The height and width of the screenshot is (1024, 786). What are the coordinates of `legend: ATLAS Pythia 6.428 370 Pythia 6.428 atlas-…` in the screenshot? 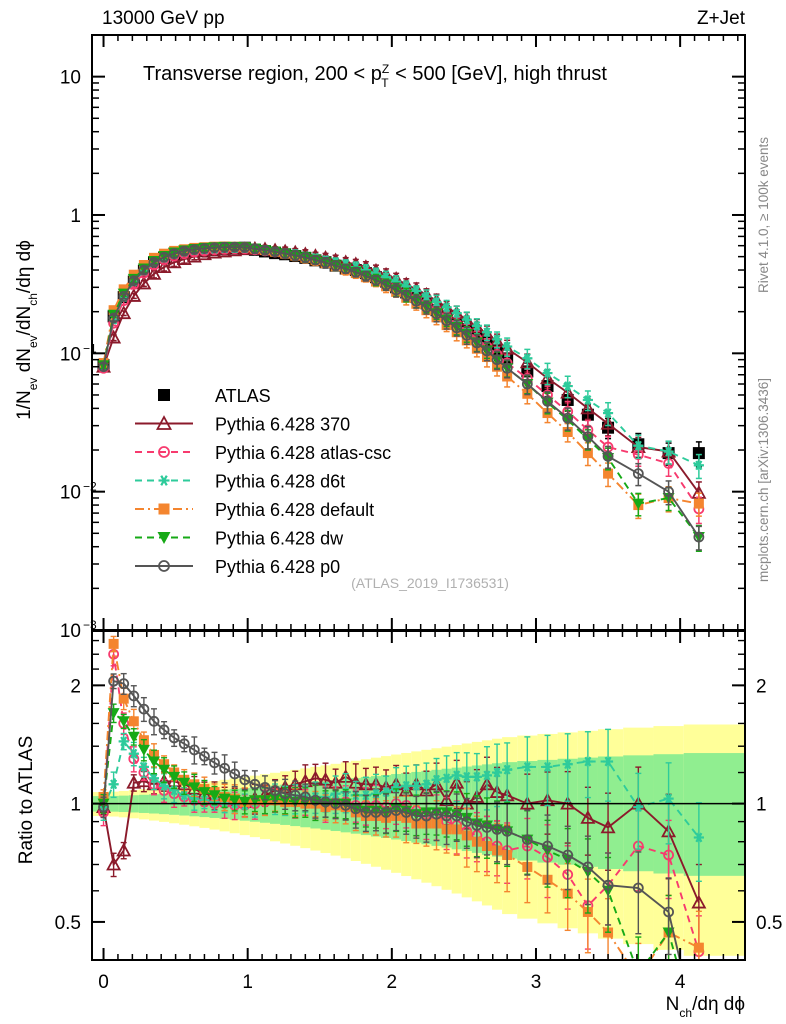 It's located at (263, 481).